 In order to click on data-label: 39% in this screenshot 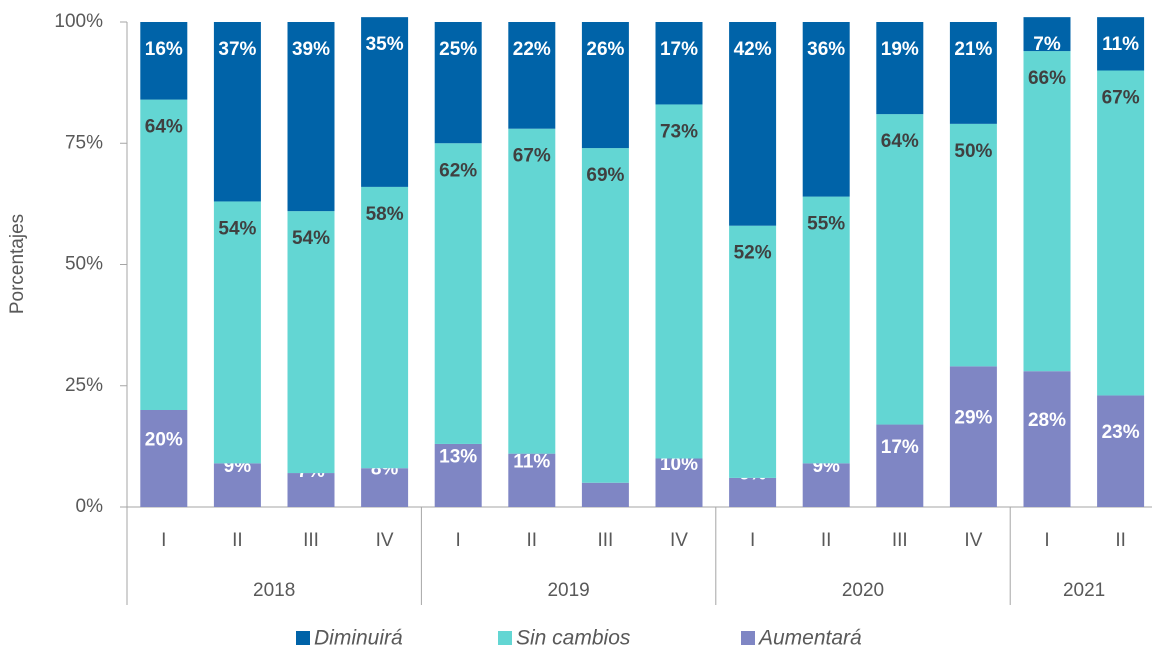, I will do `click(311, 49)`.